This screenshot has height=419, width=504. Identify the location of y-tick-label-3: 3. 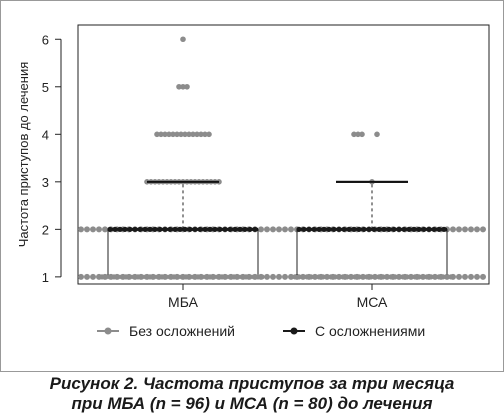
(45, 182).